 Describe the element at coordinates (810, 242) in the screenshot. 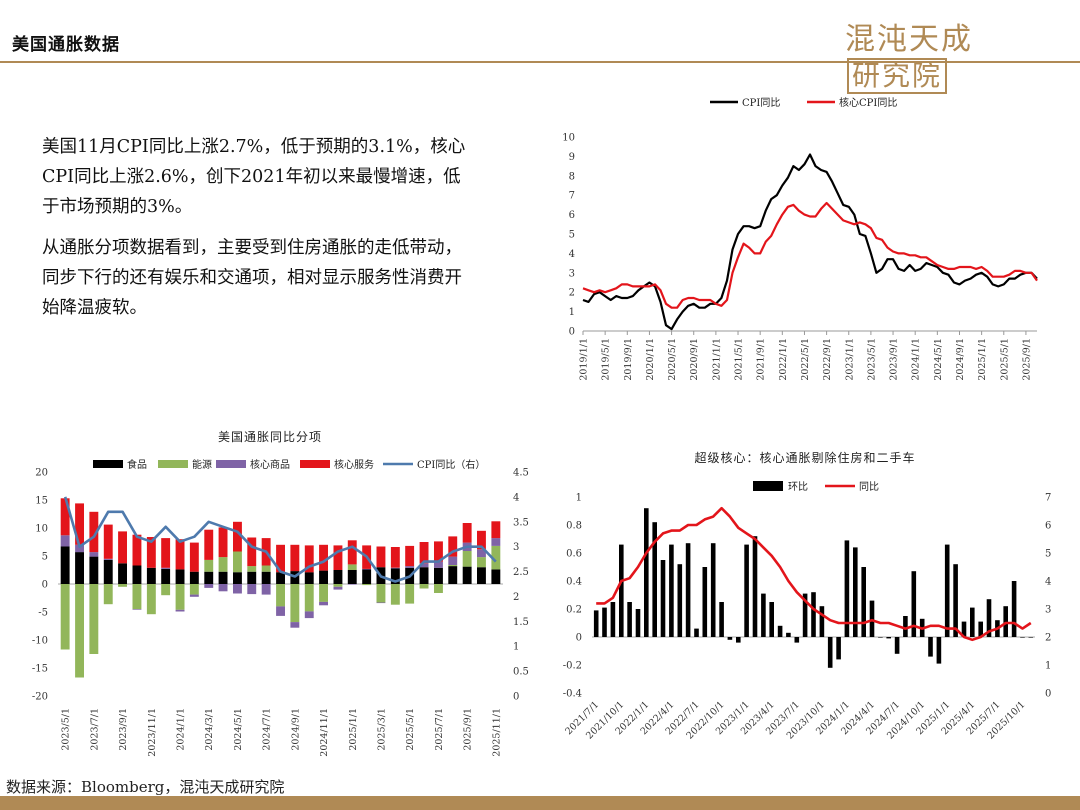

I see `series-line-cpi` at that location.